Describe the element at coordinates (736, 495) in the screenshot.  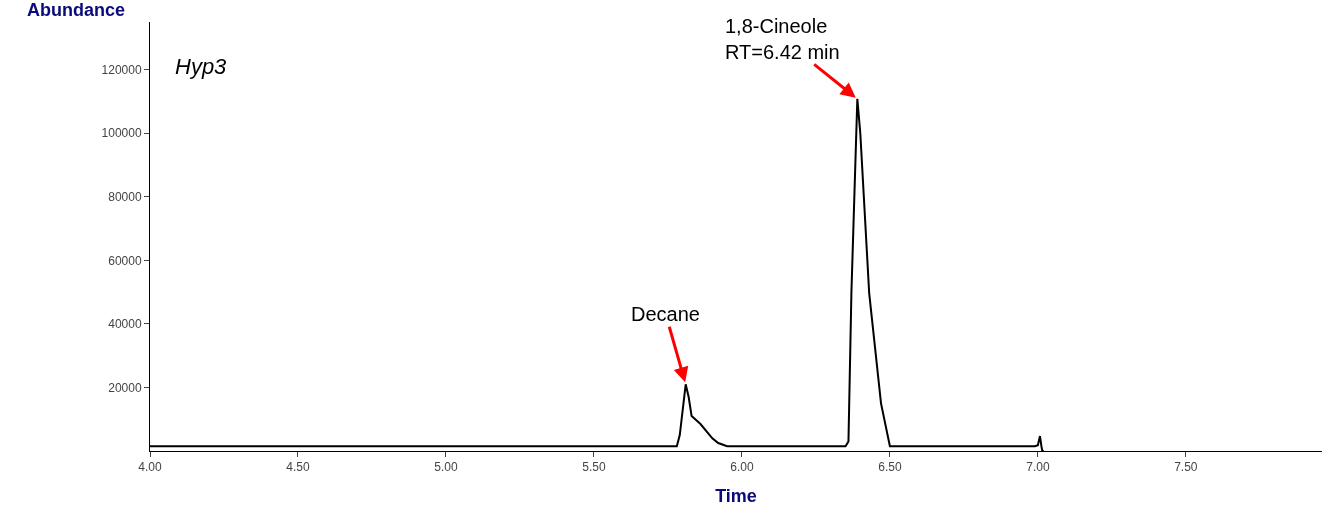
I see `x-axis-title: Time` at that location.